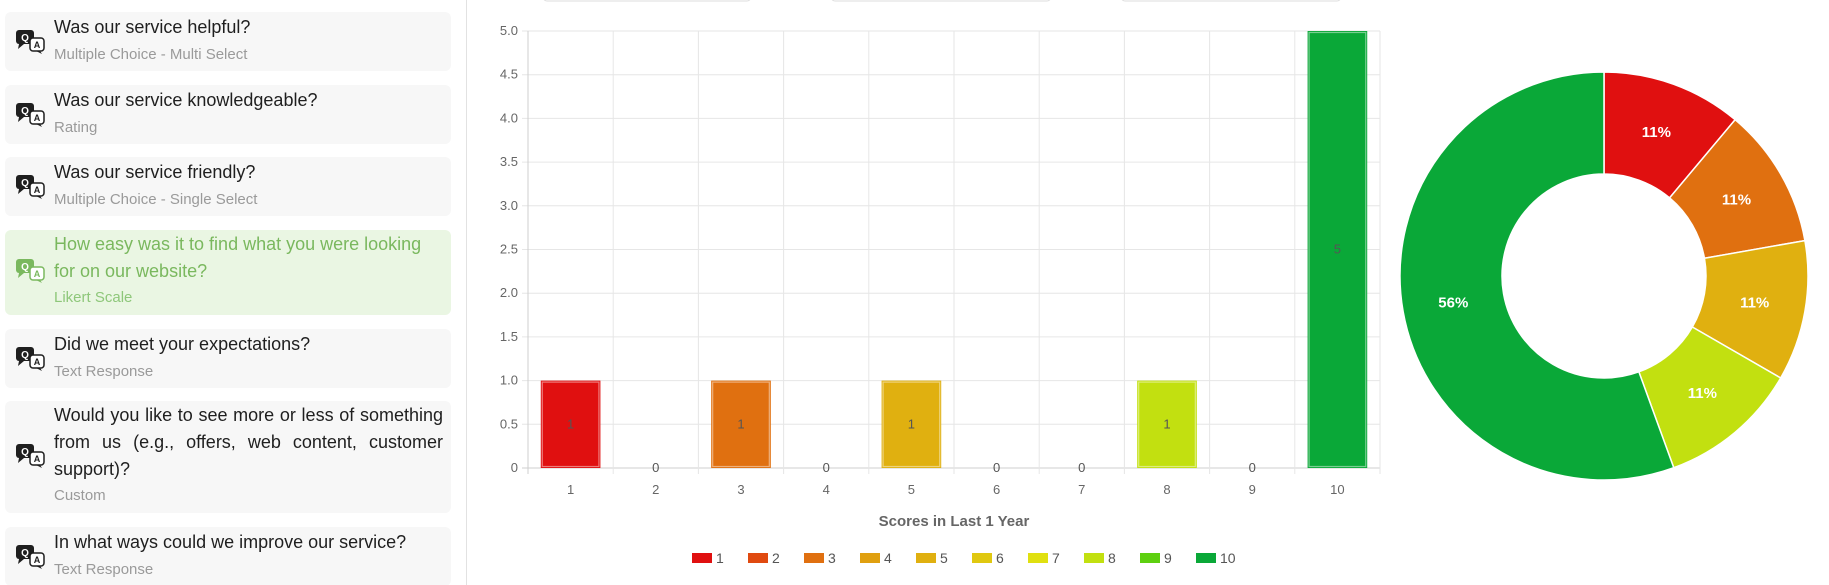 The width and height of the screenshot is (1829, 585). What do you see at coordinates (832, 558) in the screenshot?
I see `legend-label: 3` at bounding box center [832, 558].